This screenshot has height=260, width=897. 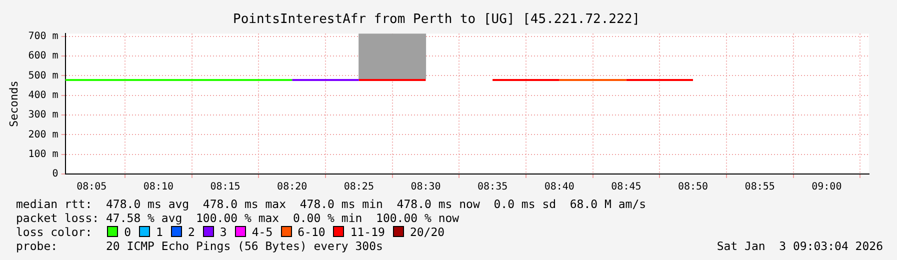 What do you see at coordinates (799, 246) in the screenshot?
I see `text: Sat Jan 3 09:03:04 2026` at bounding box center [799, 246].